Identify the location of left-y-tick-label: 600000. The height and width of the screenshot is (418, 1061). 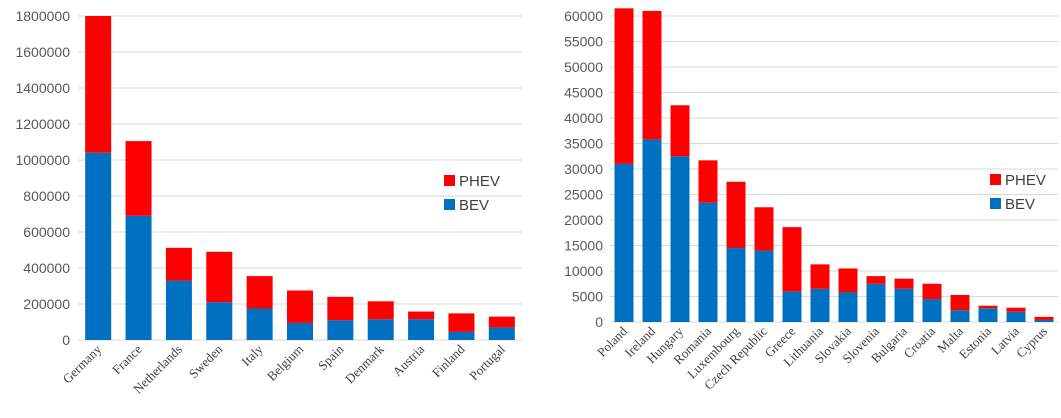
(46, 232).